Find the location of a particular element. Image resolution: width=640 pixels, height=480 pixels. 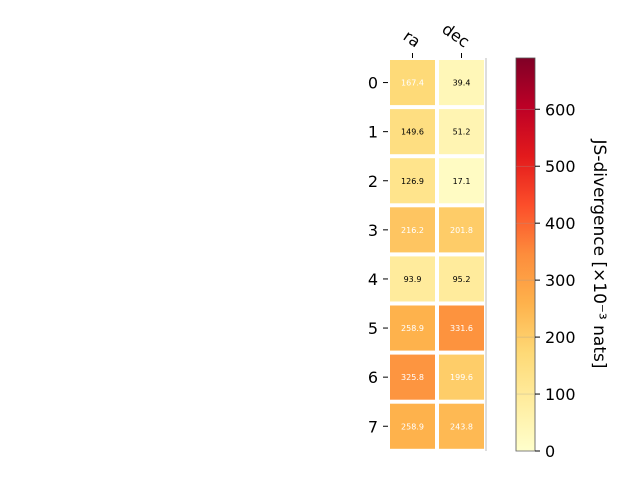

cell-value-label: 51.2 is located at coordinates (462, 132).